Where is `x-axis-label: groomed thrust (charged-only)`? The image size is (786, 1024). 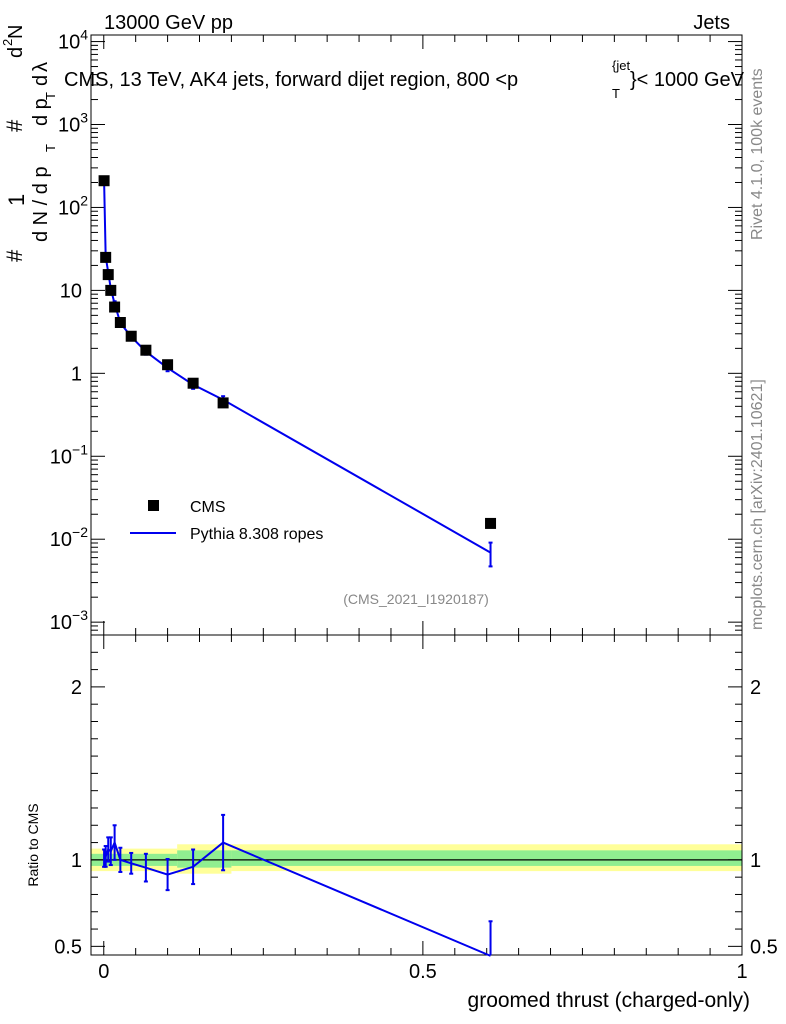
x-axis-label: groomed thrust (charged-only) is located at coordinates (609, 1000).